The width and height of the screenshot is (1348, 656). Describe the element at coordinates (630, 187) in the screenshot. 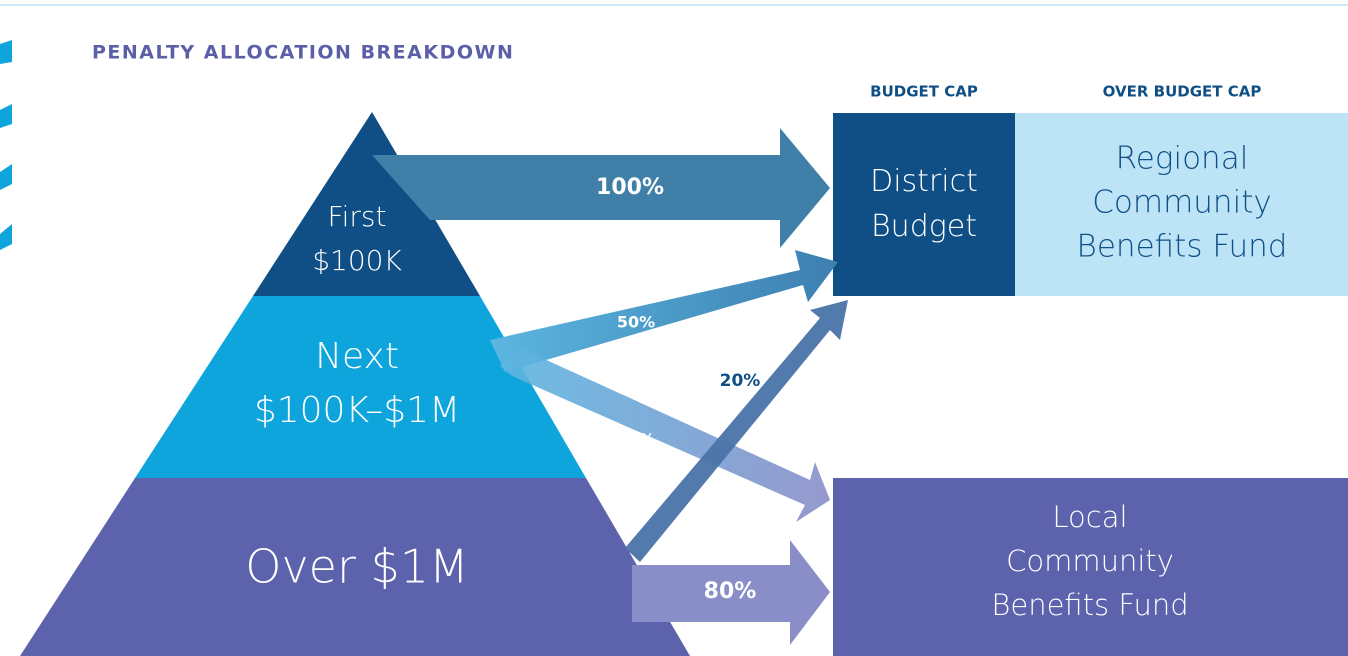

I see `flow-label: 100%` at that location.